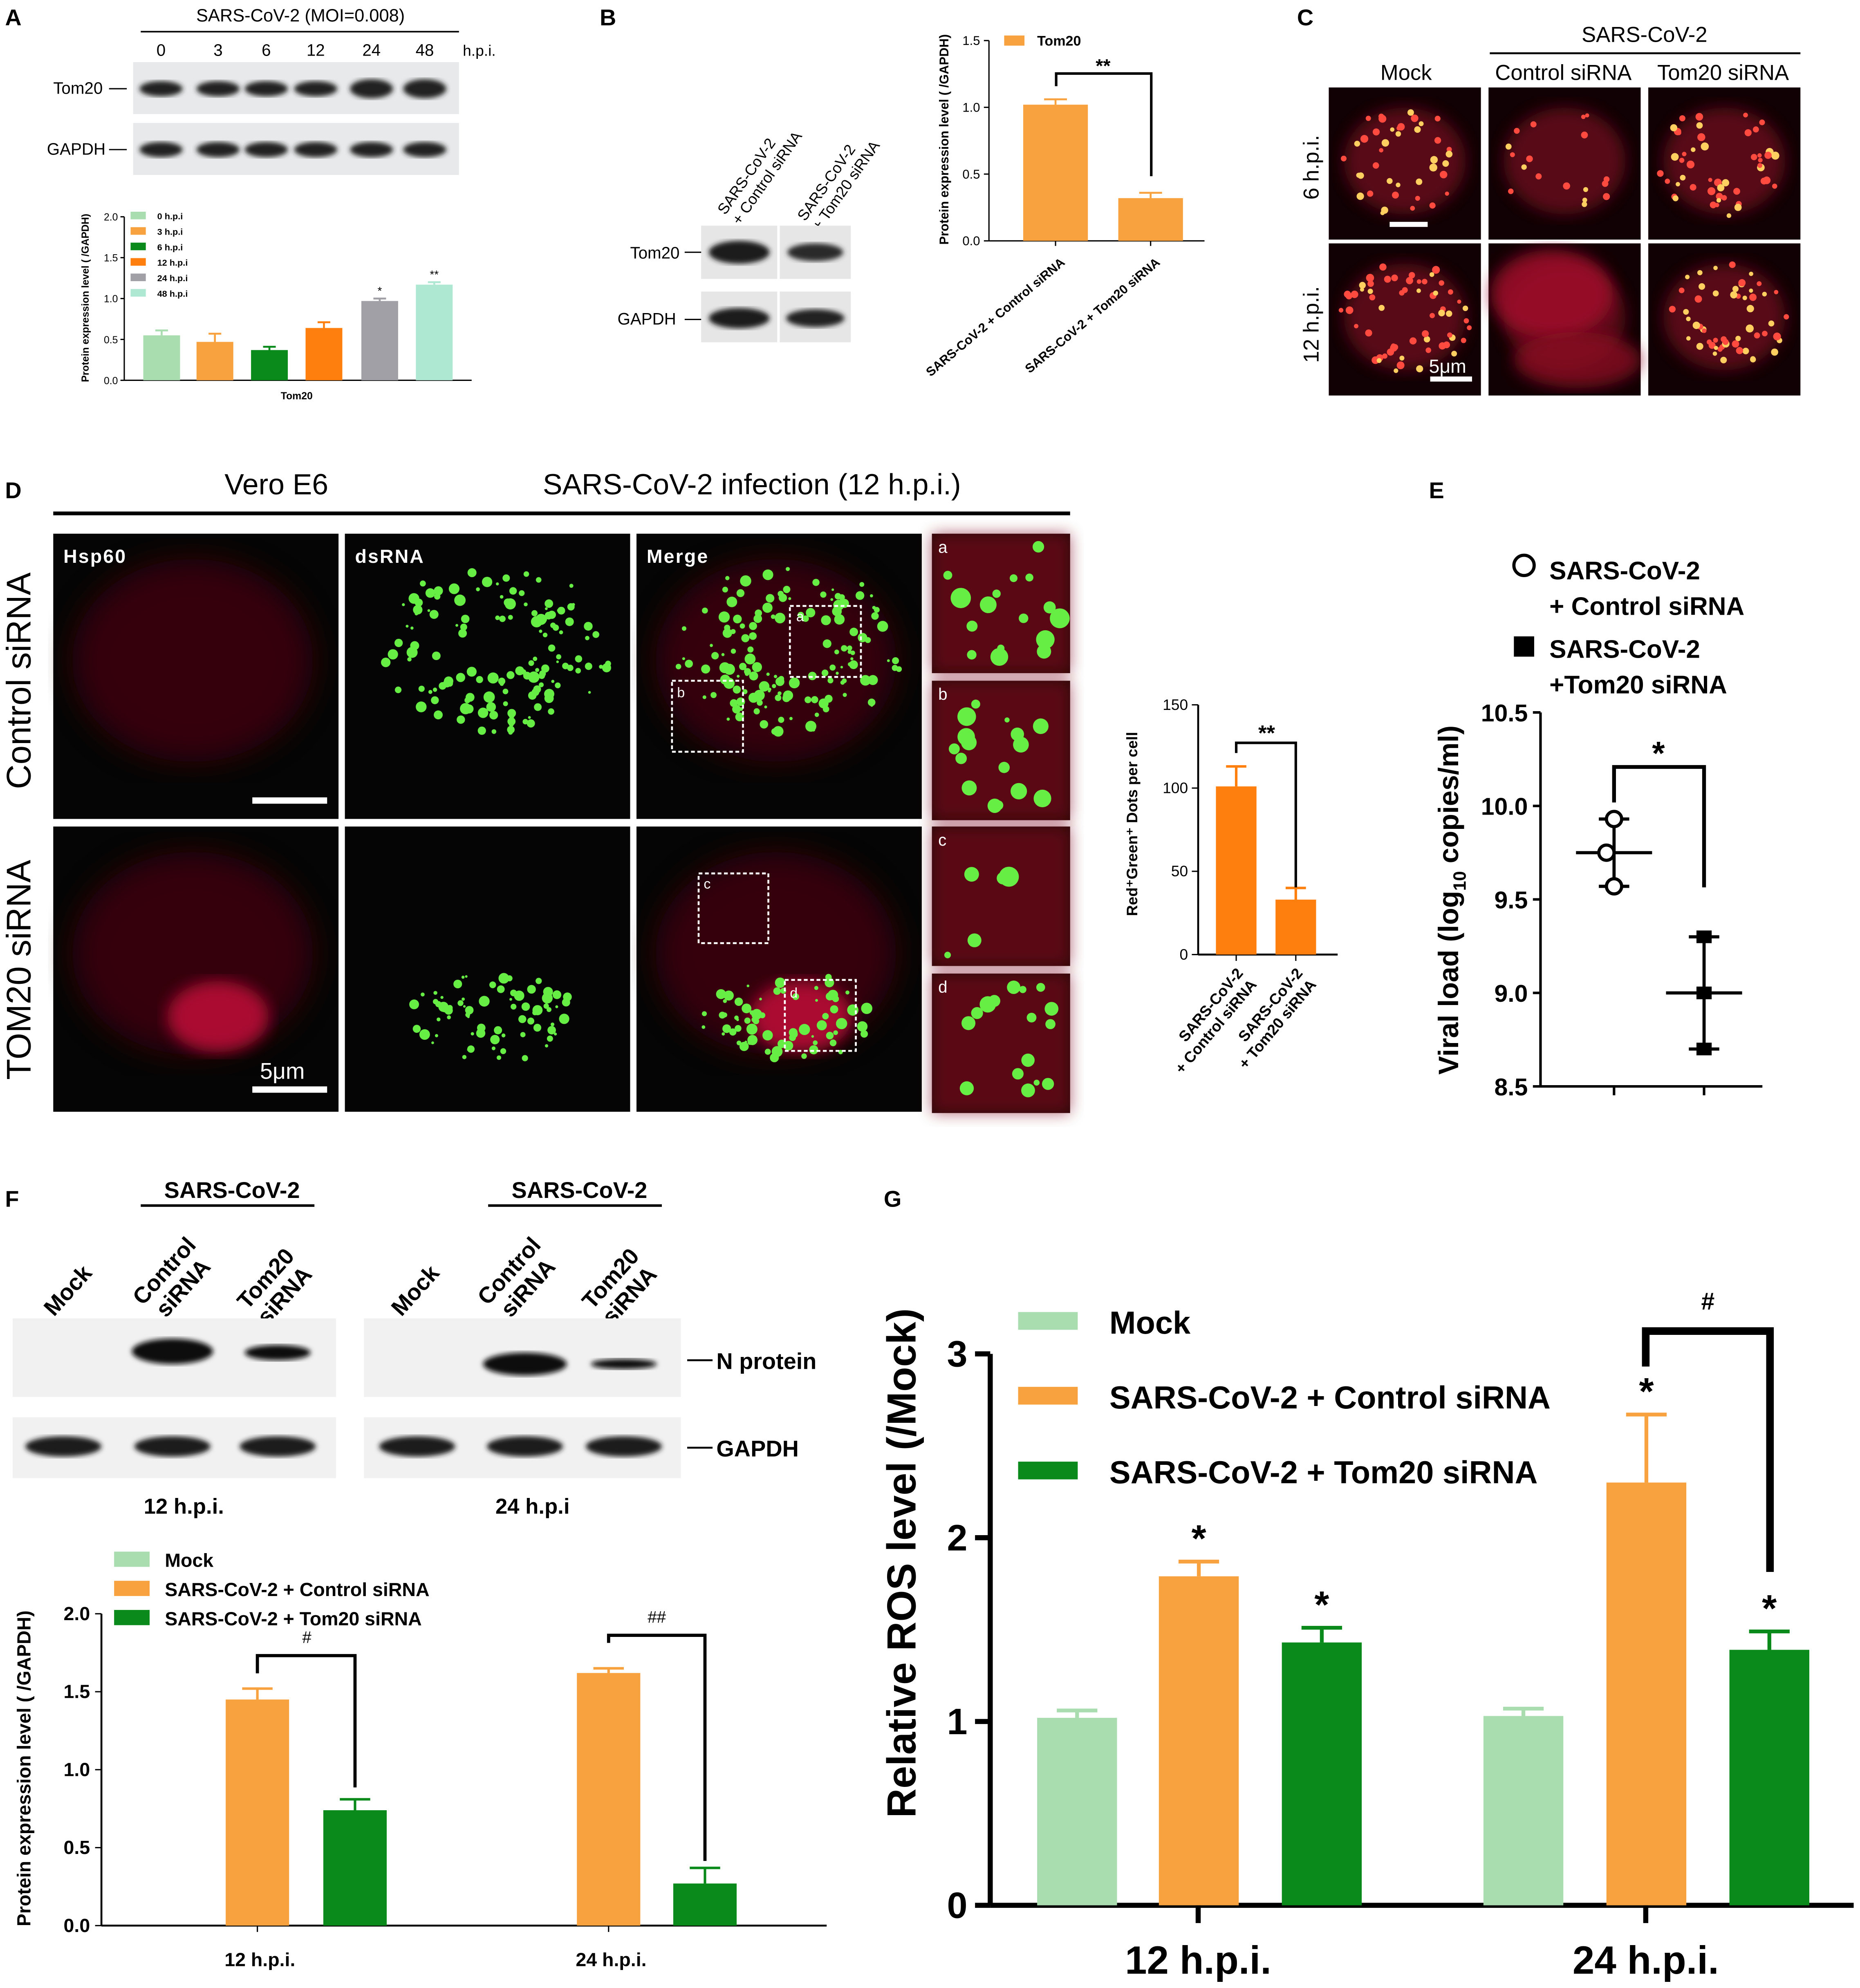 Image resolution: width=1860 pixels, height=1988 pixels. What do you see at coordinates (766, 1361) in the screenshot?
I see `blot-label-n: N protein` at bounding box center [766, 1361].